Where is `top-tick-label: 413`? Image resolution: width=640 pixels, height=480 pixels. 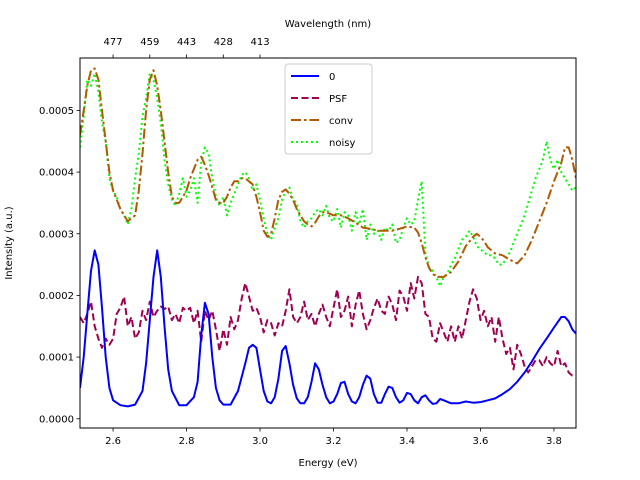
top-tick-label: 413 is located at coordinates (259, 42).